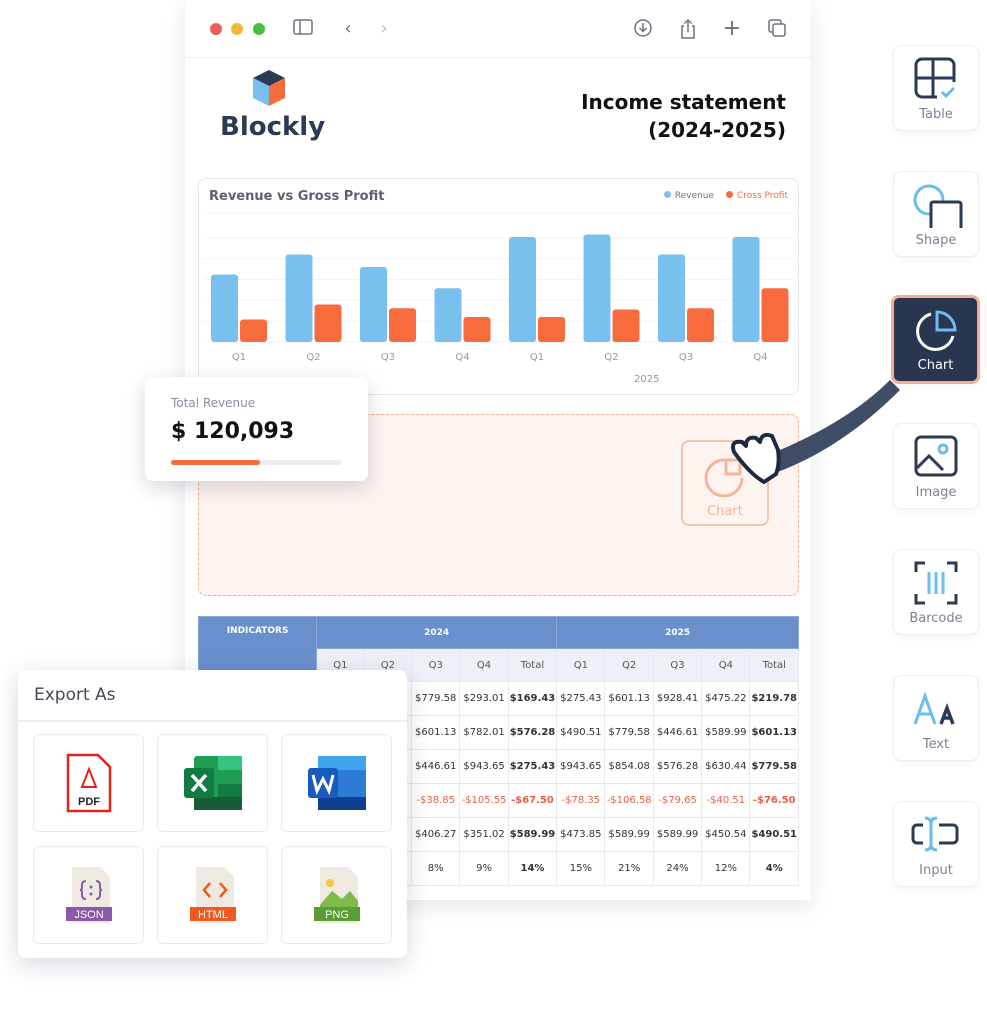 This screenshot has height=1019, width=987. Describe the element at coordinates (756, 196) in the screenshot. I see `legend-profit: Cross Profit` at that location.